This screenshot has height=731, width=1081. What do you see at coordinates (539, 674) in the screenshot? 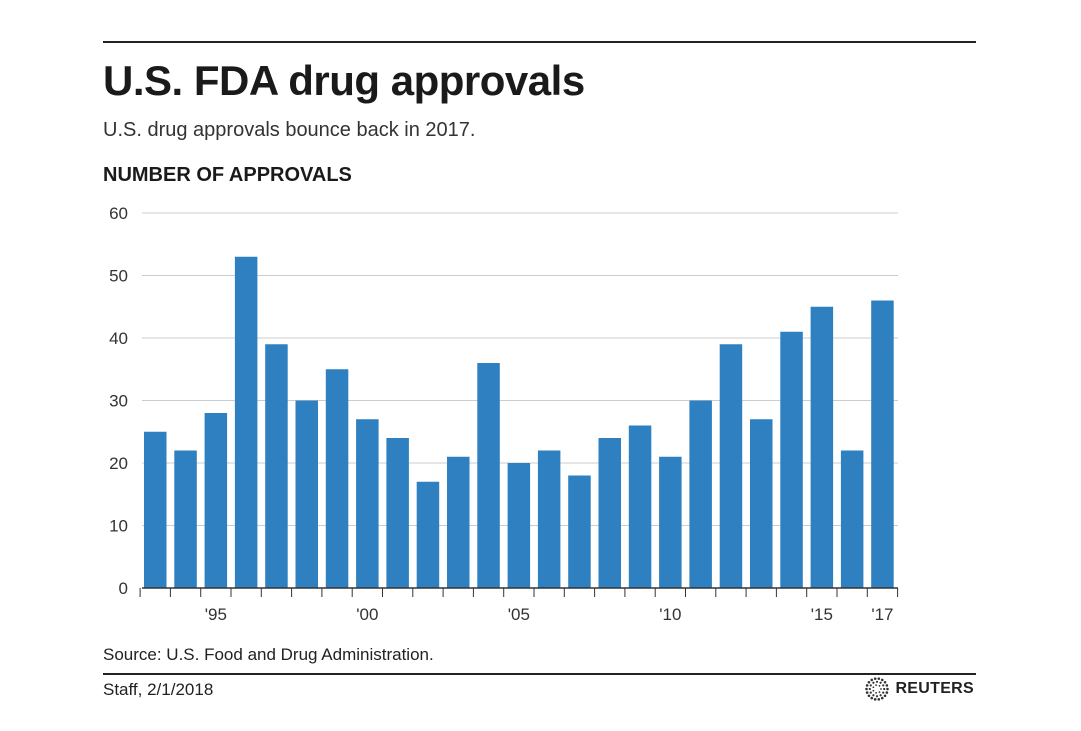
I see `bottom-rule` at bounding box center [539, 674].